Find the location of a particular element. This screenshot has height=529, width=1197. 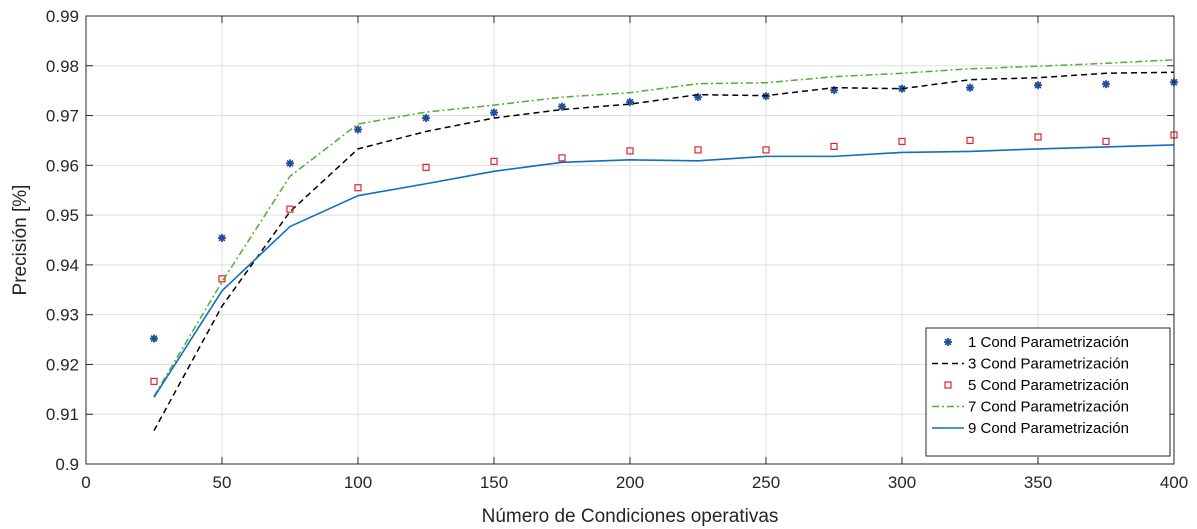

y-tick-label: 0.9 is located at coordinates (67, 464).